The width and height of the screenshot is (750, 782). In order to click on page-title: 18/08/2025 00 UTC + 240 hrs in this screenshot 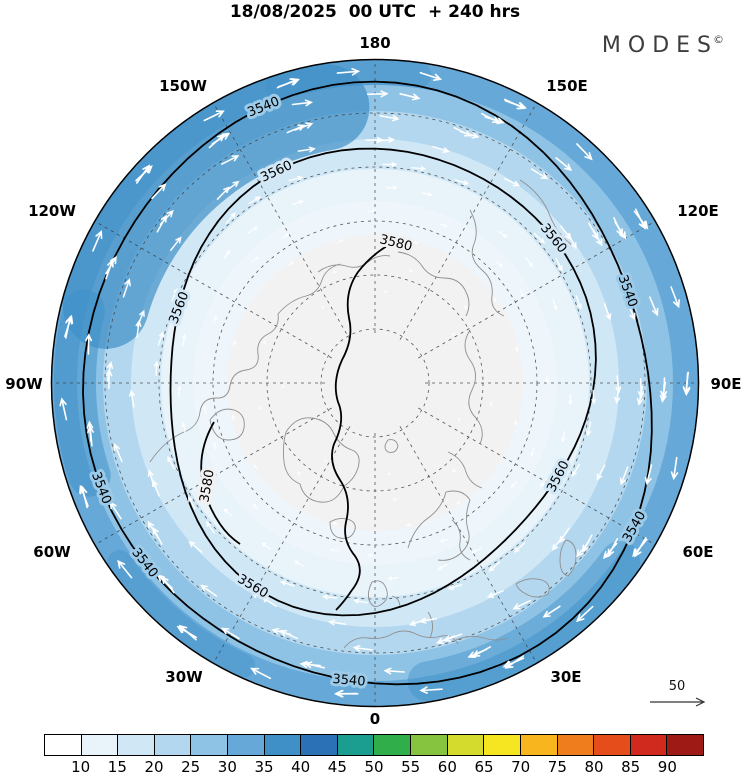, I will do `click(375, 12)`.